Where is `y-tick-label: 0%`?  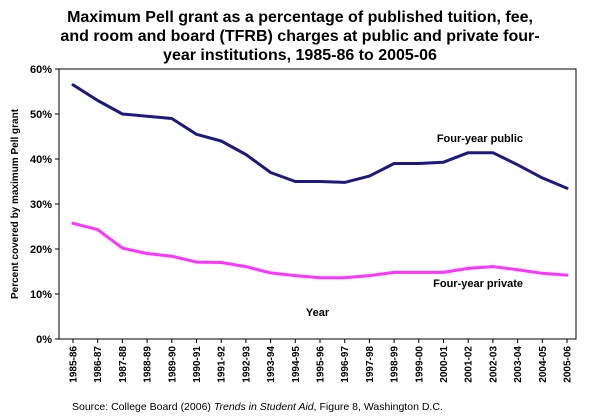
y-tick-label: 0% is located at coordinates (44, 340).